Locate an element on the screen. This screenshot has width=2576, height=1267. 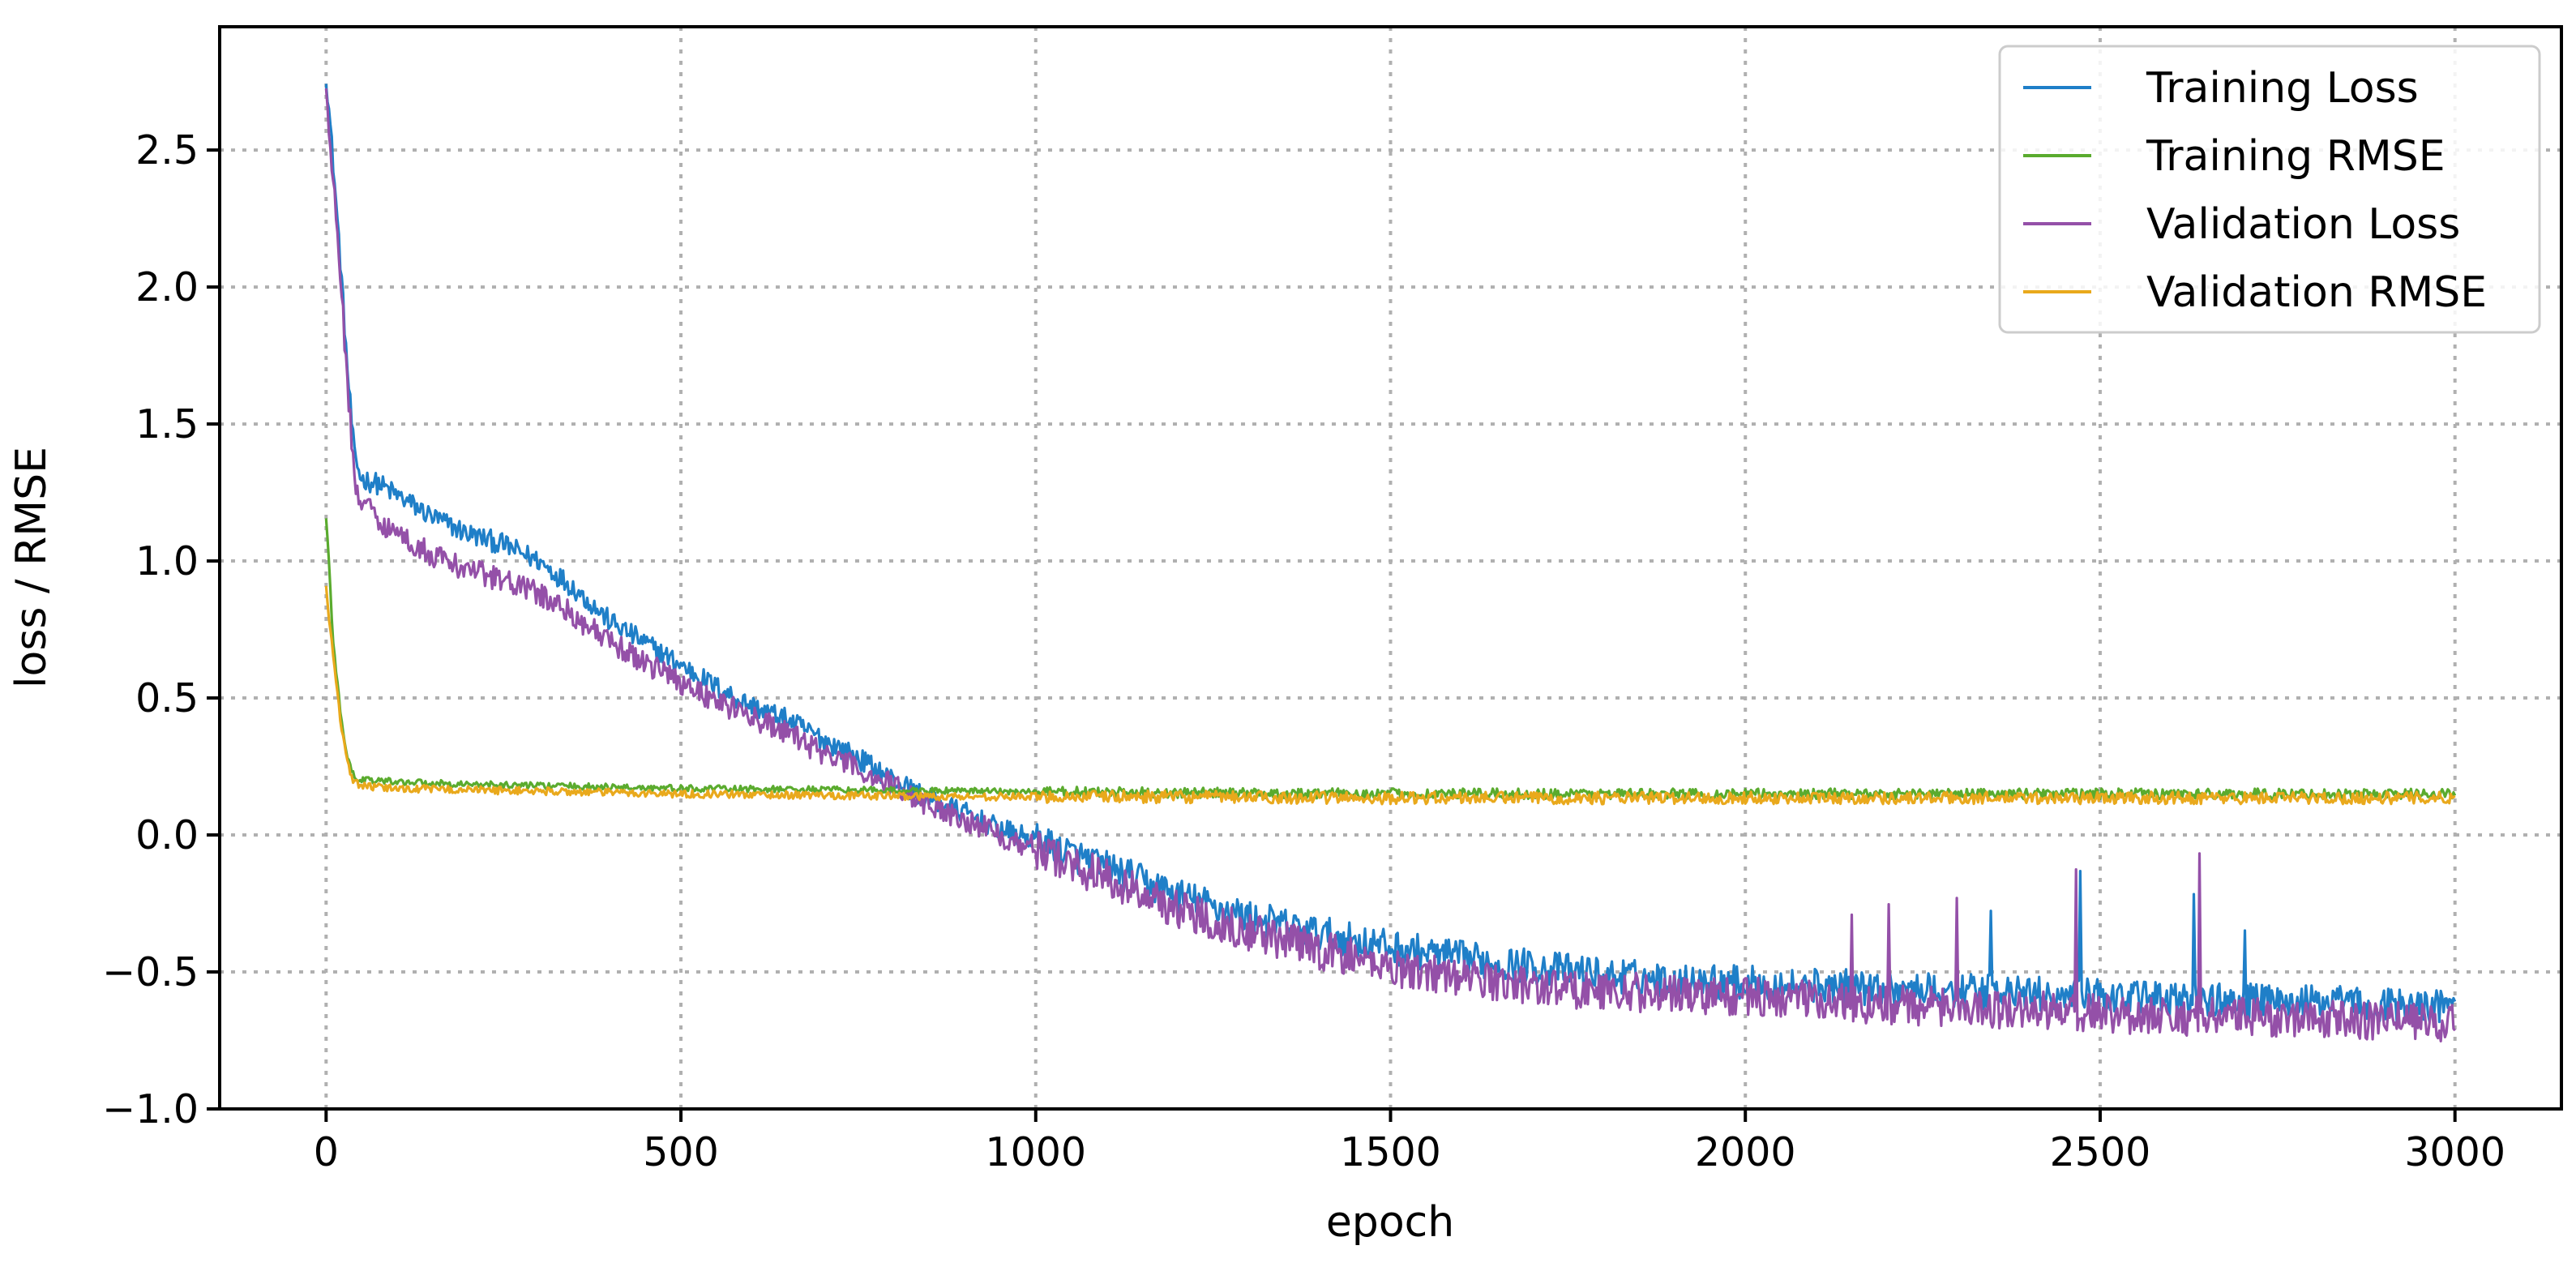
x-tick-label: 500 is located at coordinates (681, 1152).